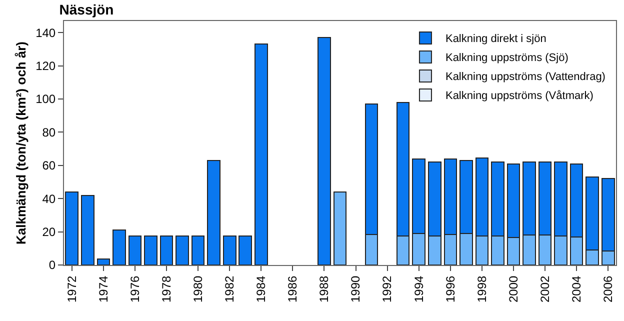 The width and height of the screenshot is (624, 321). Describe the element at coordinates (166, 289) in the screenshot. I see `x-tick-label: 1978` at that location.